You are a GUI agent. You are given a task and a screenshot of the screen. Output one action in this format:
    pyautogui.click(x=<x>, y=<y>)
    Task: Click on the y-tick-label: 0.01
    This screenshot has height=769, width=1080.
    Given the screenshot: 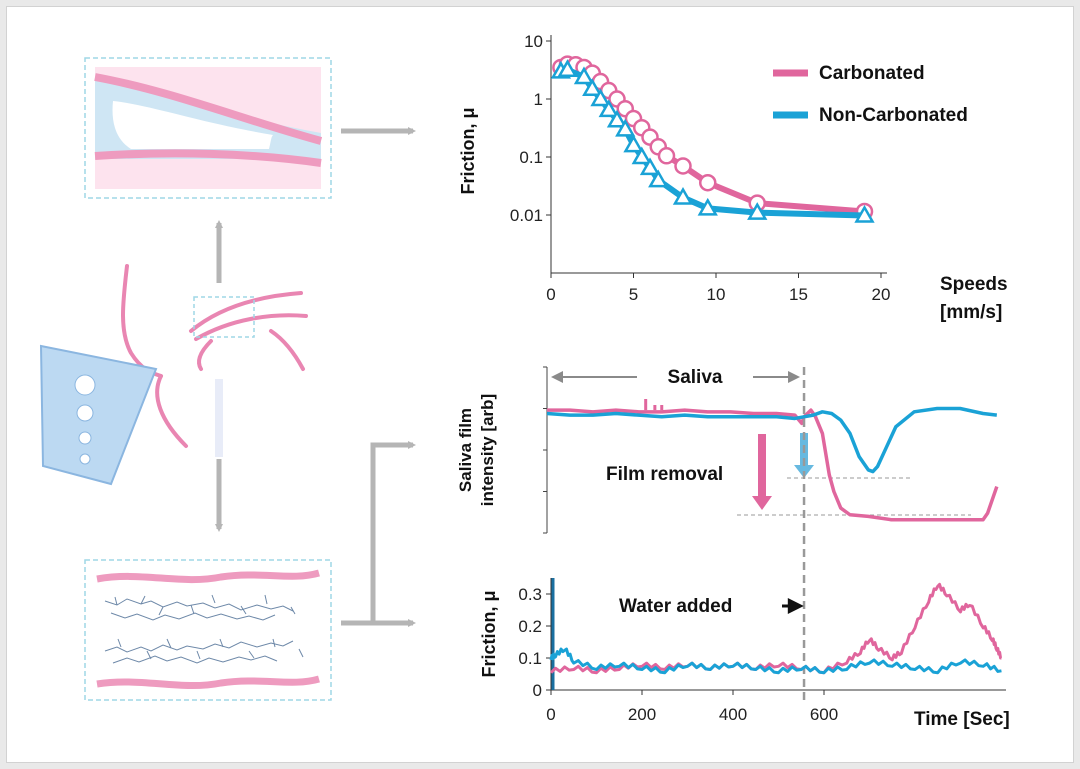 What is the action you would take?
    pyautogui.click(x=526, y=215)
    